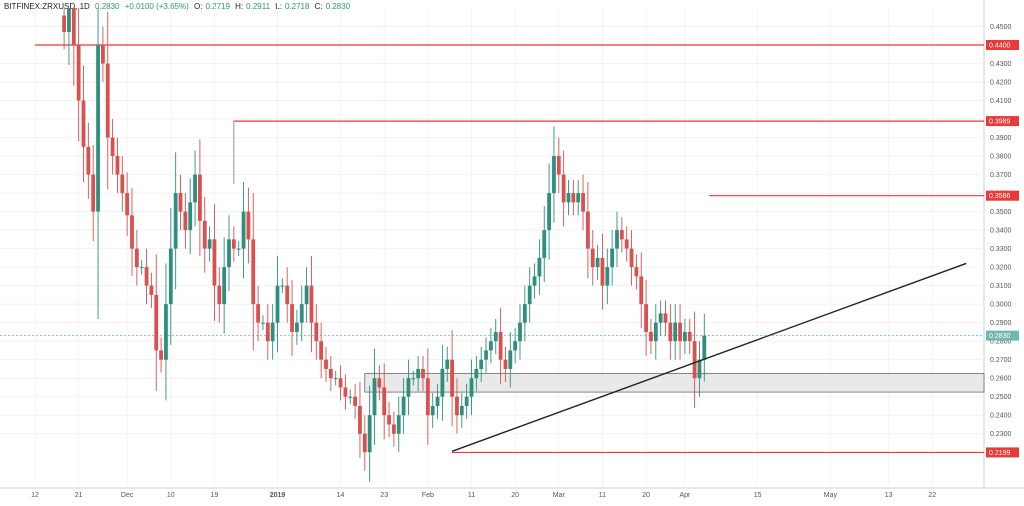  Describe the element at coordinates (35, 495) in the screenshot. I see `time-tick-label: 12` at that location.